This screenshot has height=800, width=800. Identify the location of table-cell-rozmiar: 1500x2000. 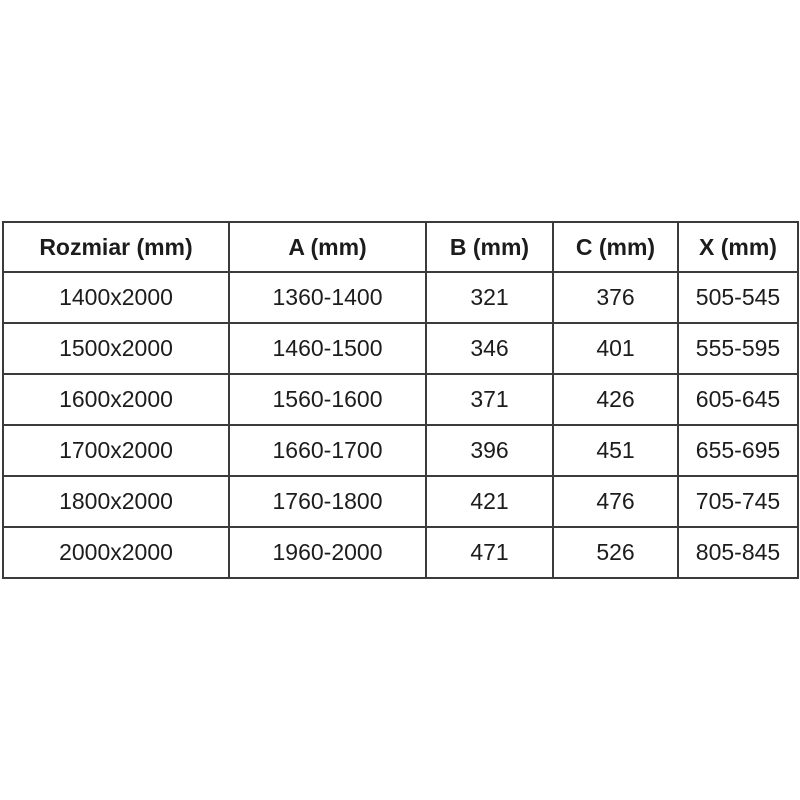
(116, 348).